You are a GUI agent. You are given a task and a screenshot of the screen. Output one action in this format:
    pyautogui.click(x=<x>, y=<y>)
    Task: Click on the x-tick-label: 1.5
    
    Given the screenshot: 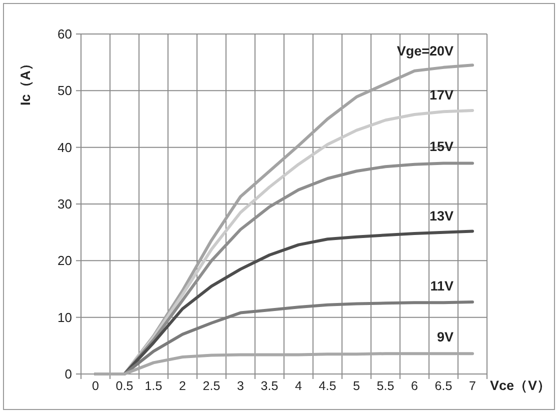 What is the action you would take?
    pyautogui.click(x=153, y=386)
    